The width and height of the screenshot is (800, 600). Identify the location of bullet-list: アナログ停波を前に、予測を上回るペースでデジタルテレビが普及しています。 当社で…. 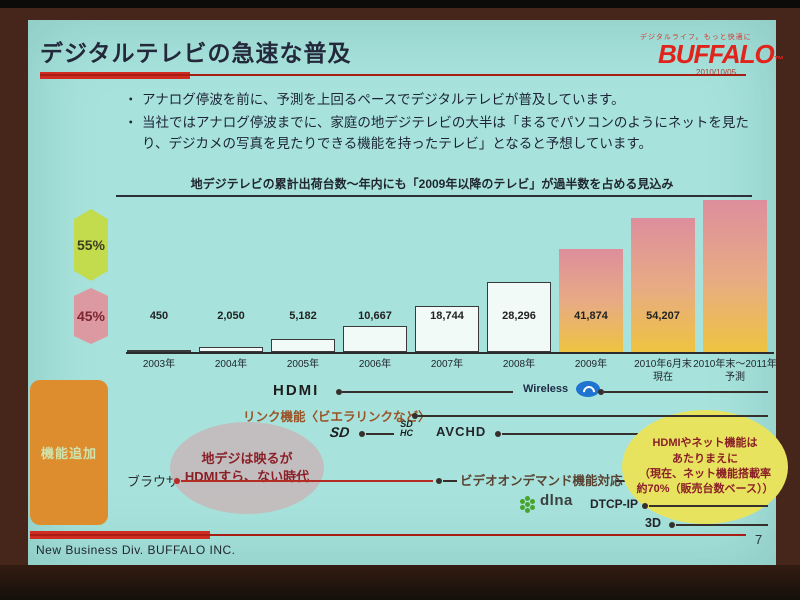
(437, 123).